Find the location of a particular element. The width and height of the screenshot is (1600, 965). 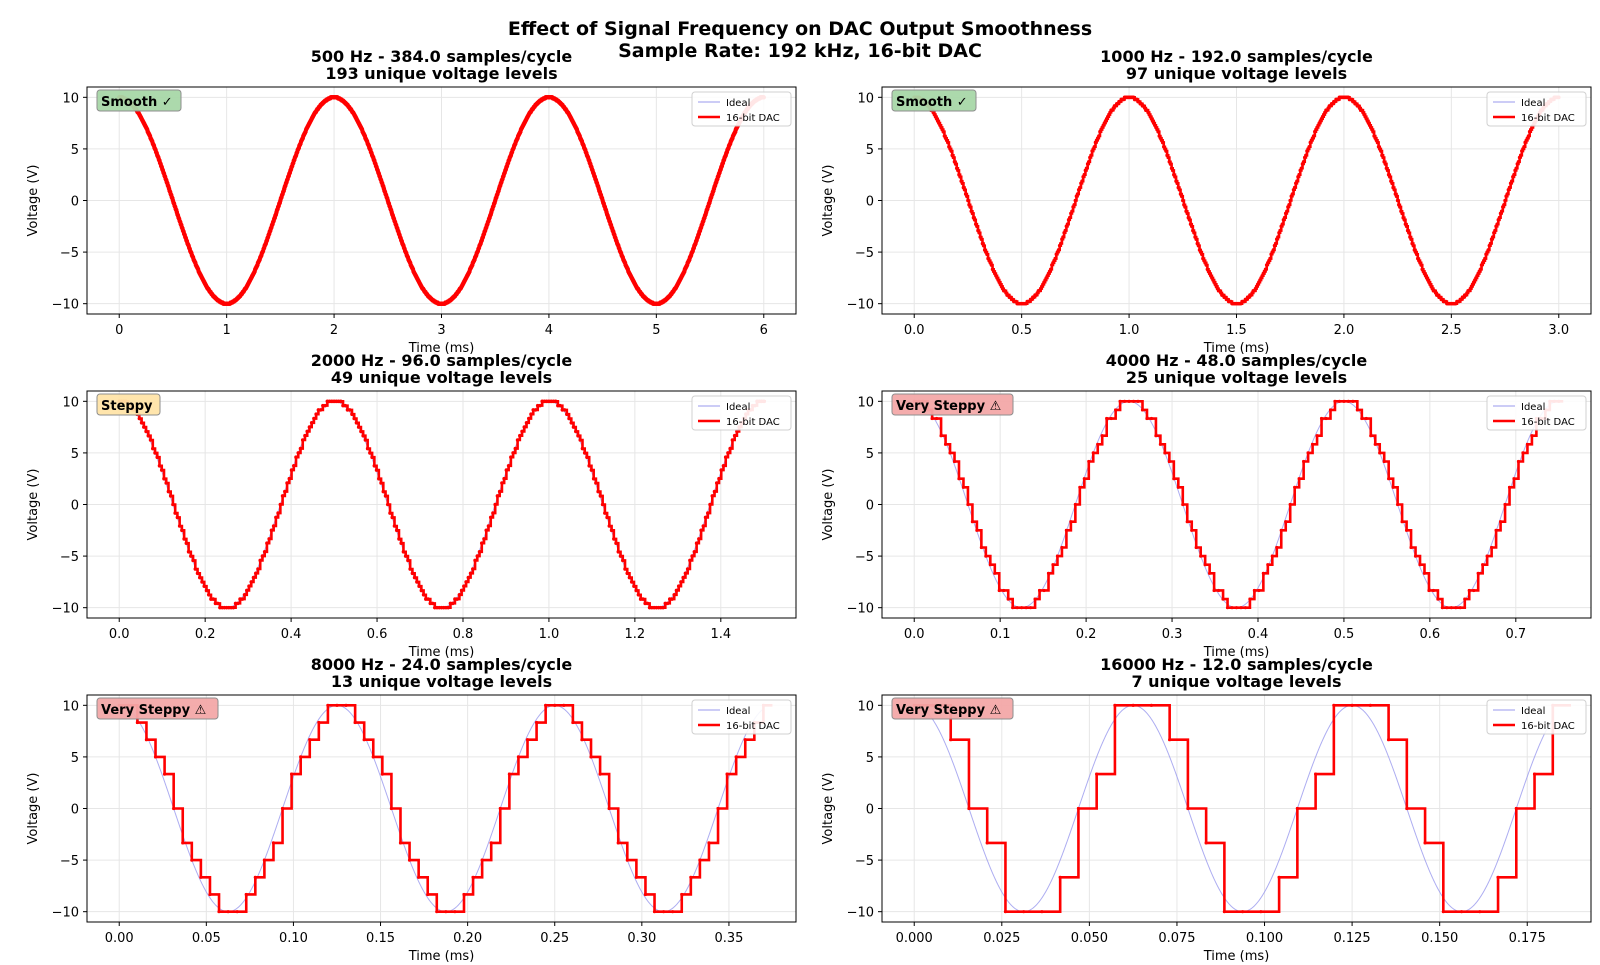

x-tick-label: 0.3 is located at coordinates (1172, 634).